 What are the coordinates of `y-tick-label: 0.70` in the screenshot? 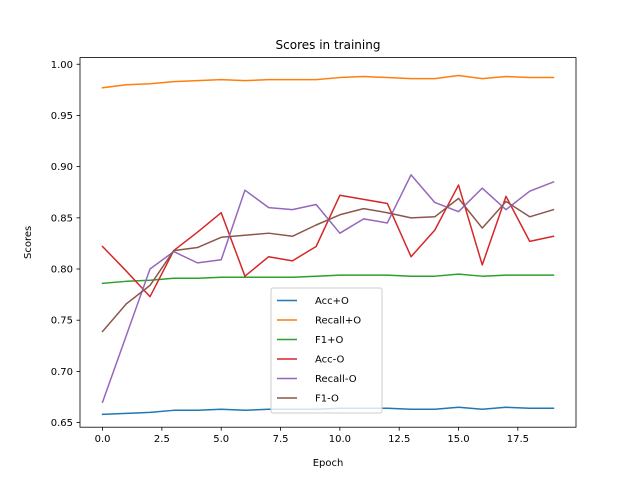 It's located at (62, 372).